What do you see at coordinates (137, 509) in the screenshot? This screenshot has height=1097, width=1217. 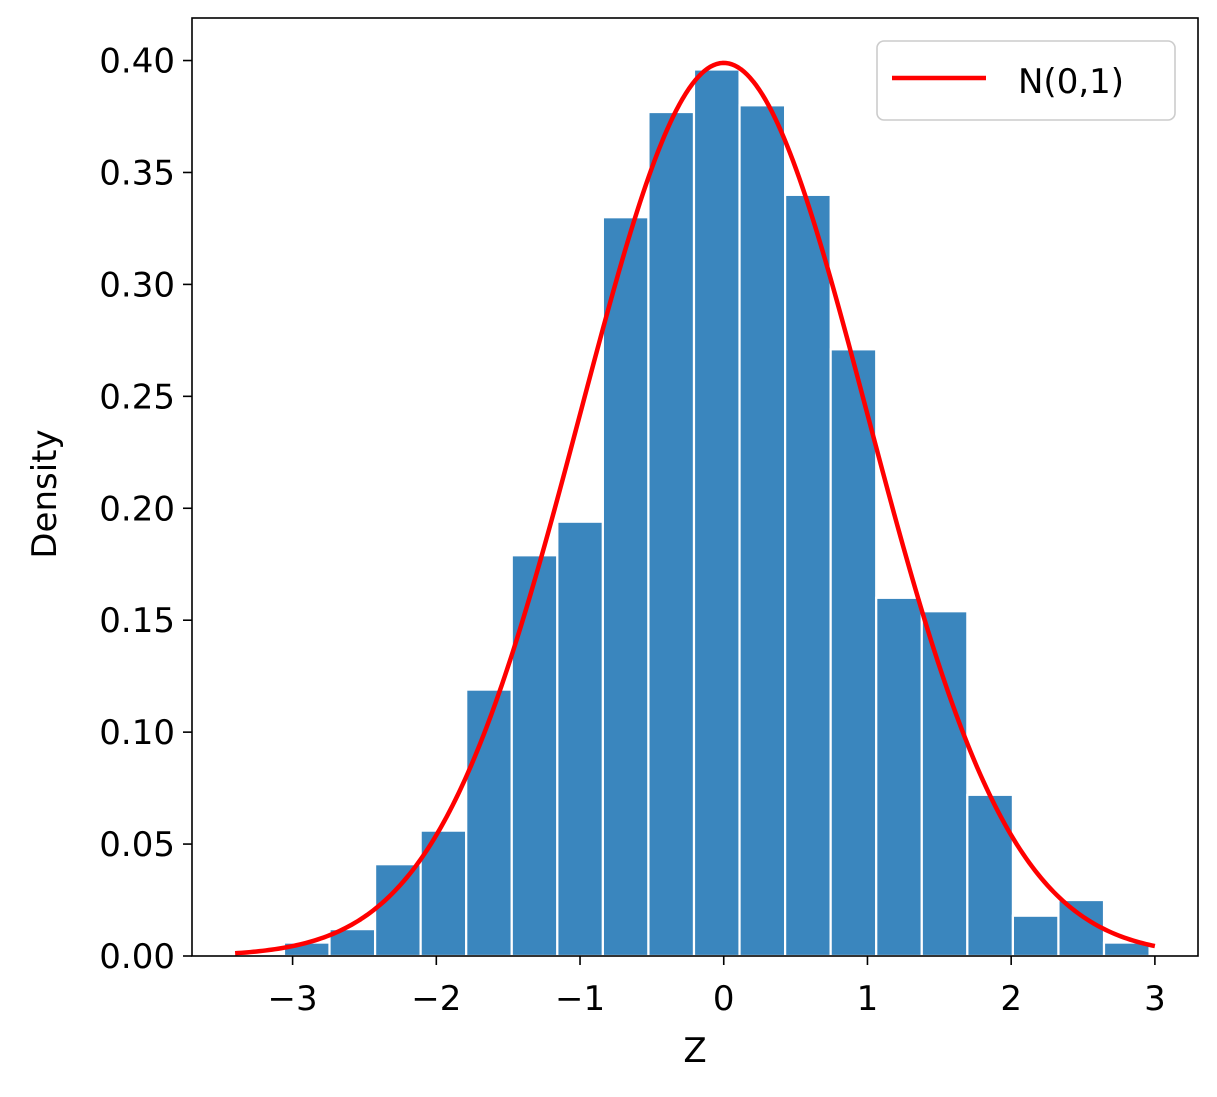 I see `y-tick-label: 0.20` at bounding box center [137, 509].